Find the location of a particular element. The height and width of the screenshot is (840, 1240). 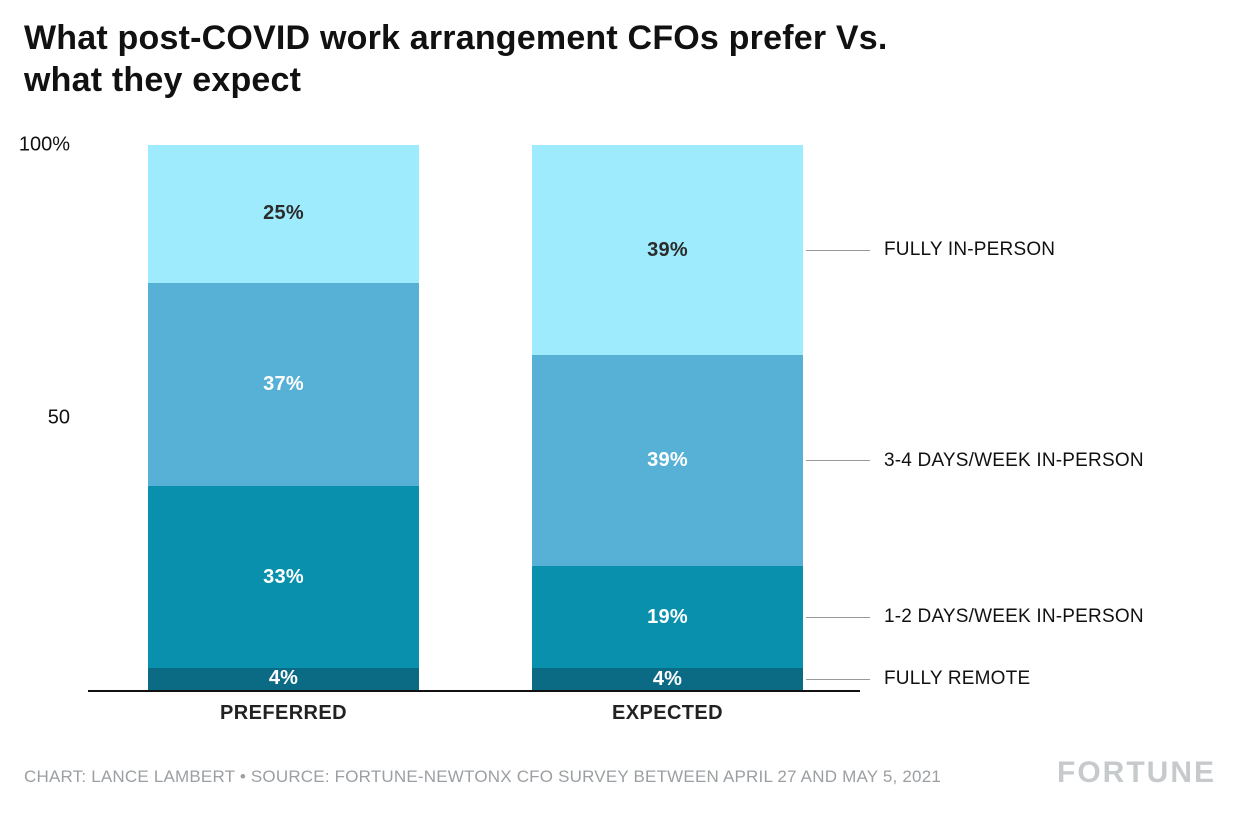

bar-expected: 39% 39% 19% 4% is located at coordinates (667, 417).